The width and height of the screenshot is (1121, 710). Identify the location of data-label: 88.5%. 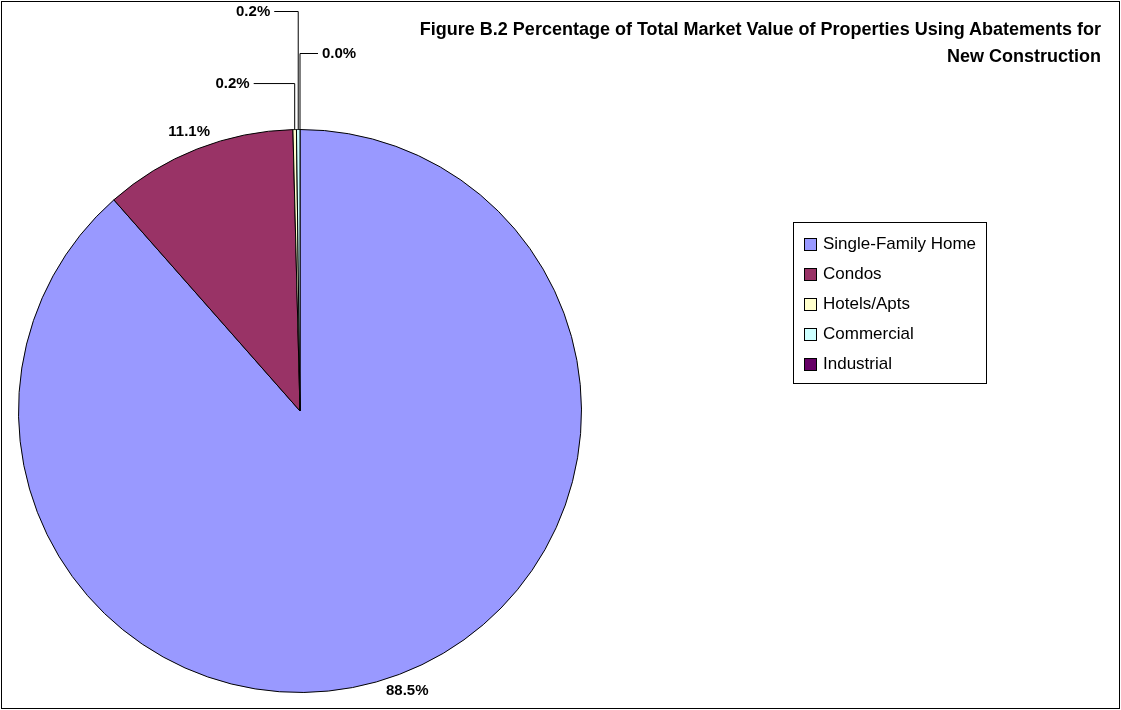
(407, 690).